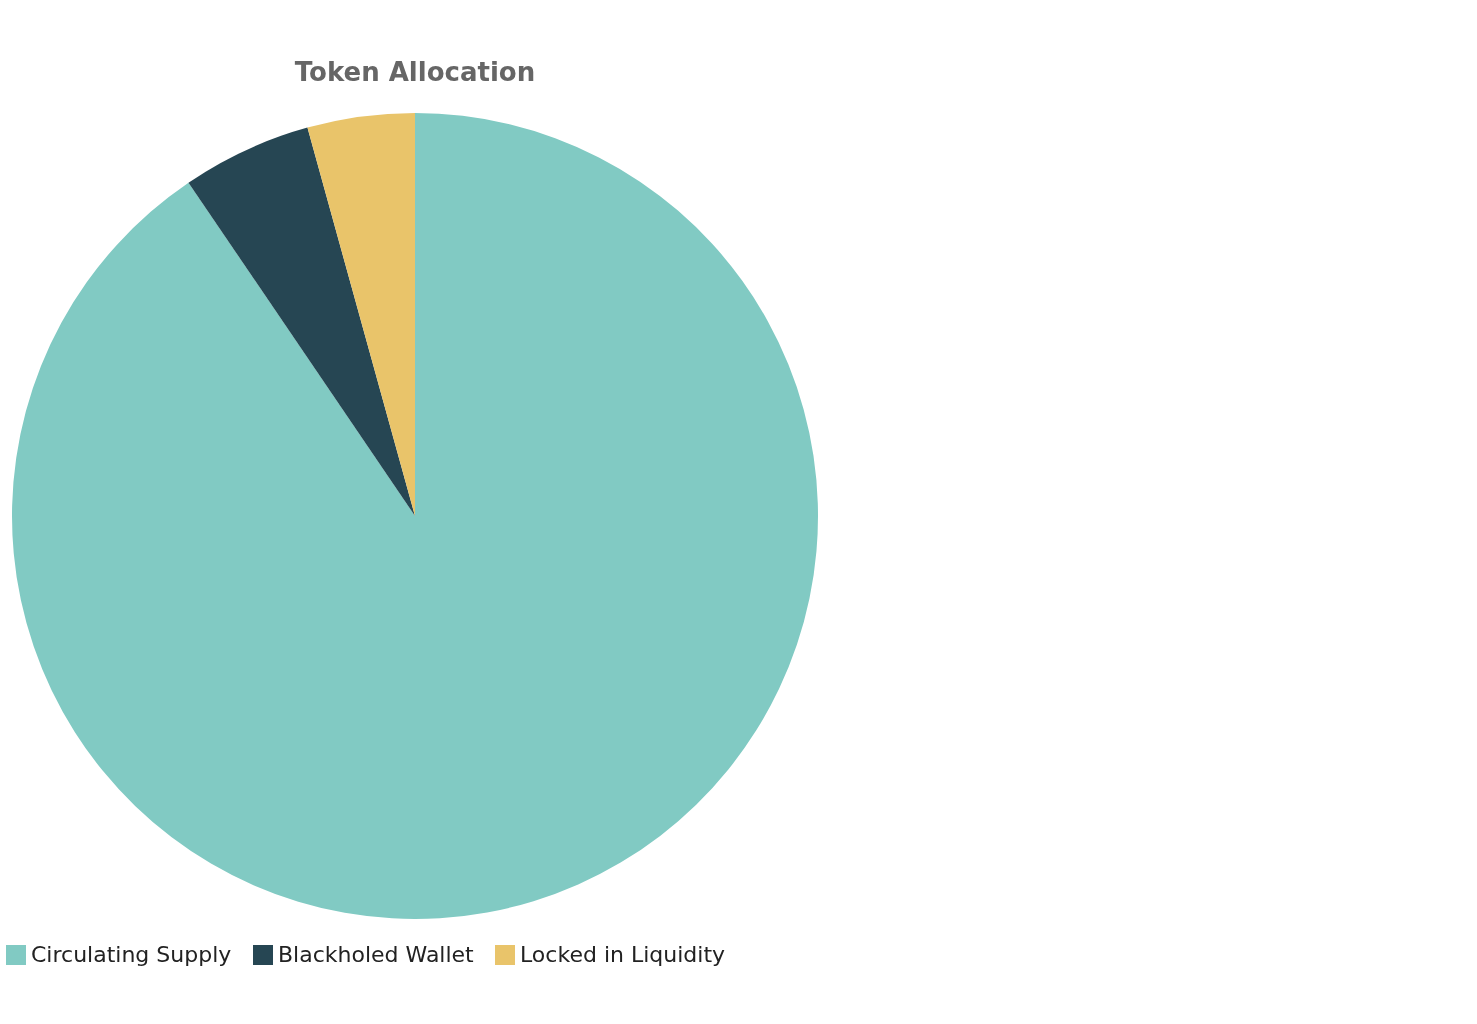 This screenshot has height=1024, width=1477. I want to click on chart-title: Token Allocation, so click(415, 72).